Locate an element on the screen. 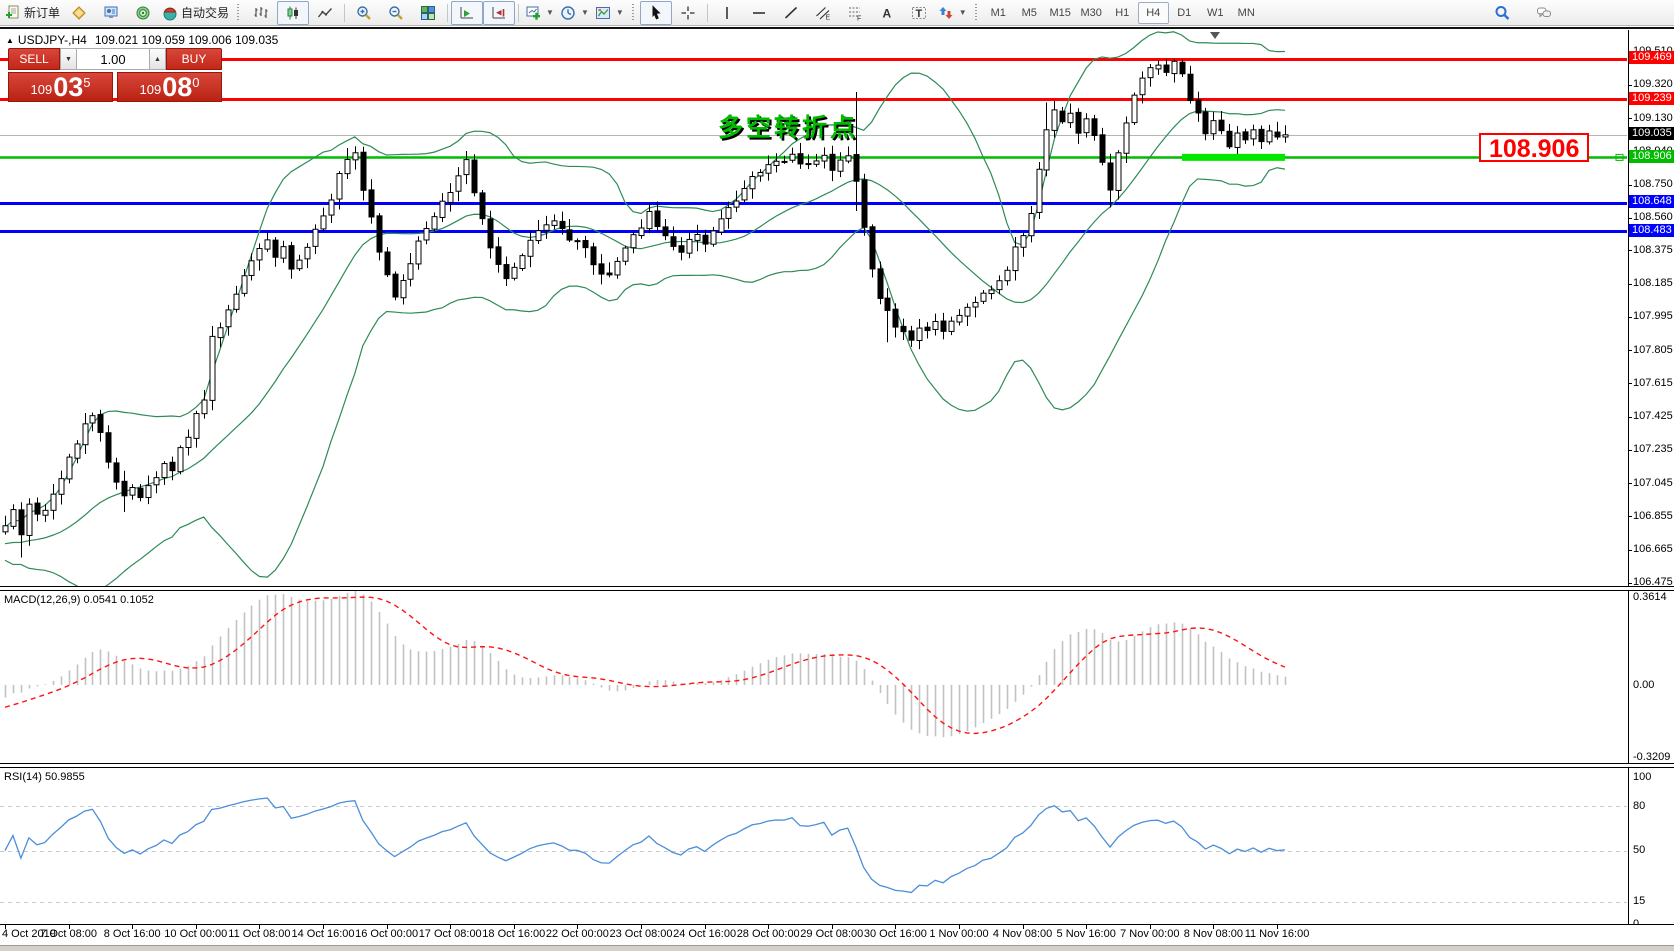  metaeditor-button is located at coordinates (79, 13).